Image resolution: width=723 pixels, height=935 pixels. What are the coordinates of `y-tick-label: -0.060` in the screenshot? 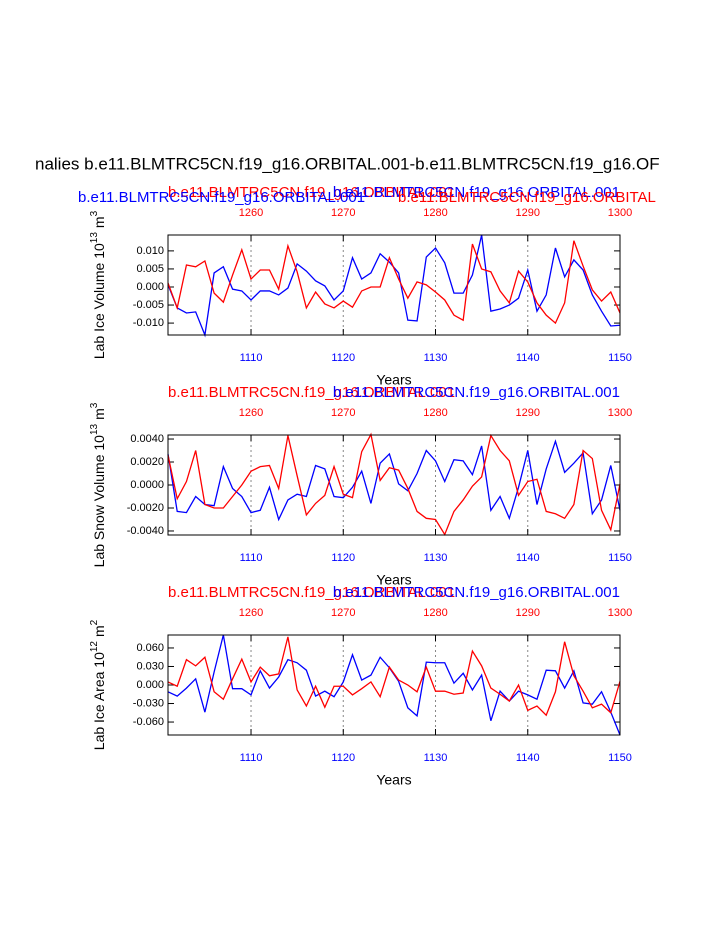 It's located at (148, 722).